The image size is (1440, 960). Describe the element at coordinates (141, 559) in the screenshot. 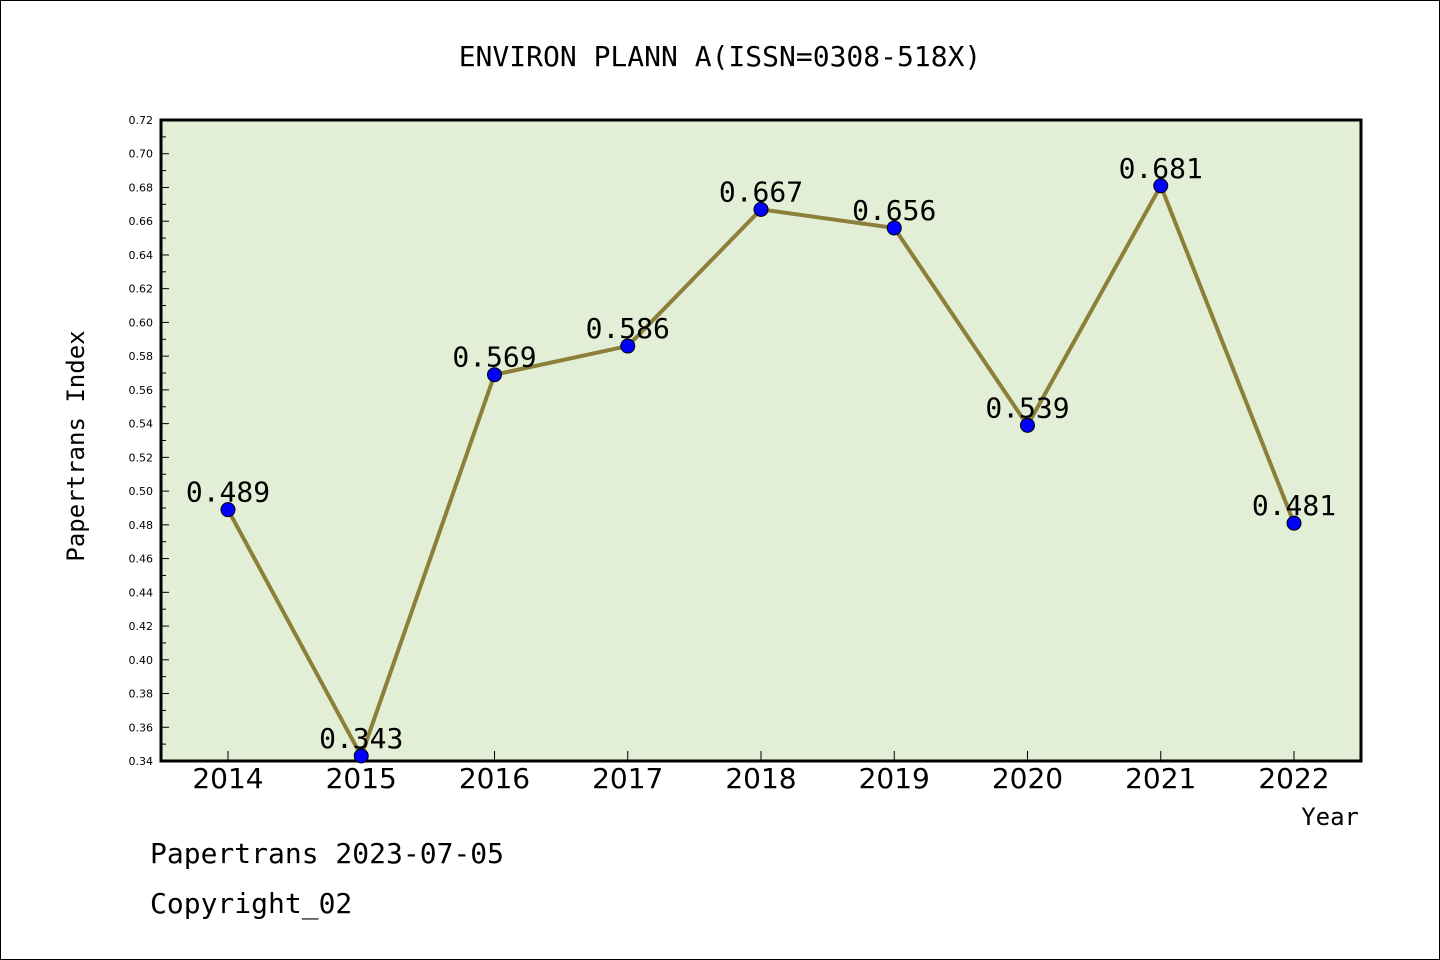

I see `y-tick-label: 0.46` at that location.